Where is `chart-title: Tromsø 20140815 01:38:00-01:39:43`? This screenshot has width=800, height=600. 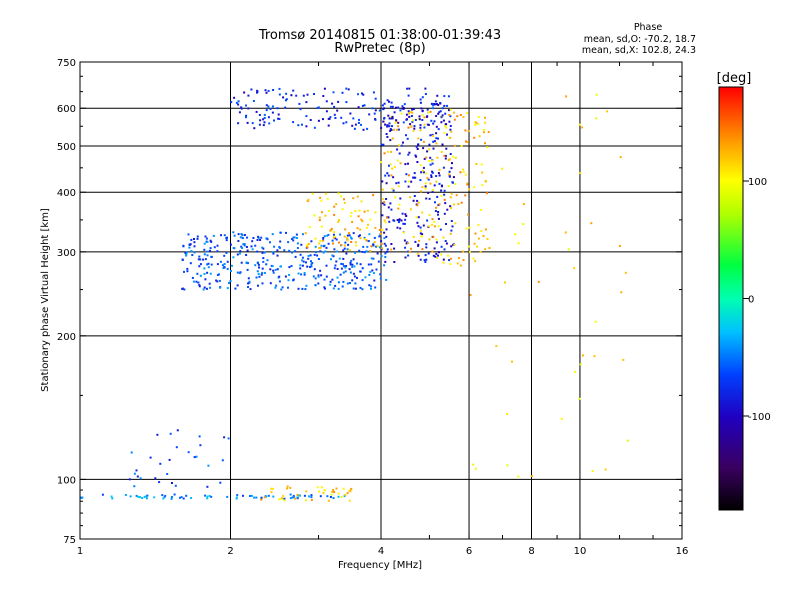 chart-title: Tromsø 20140815 01:38:00-01:39:43 is located at coordinates (379, 35).